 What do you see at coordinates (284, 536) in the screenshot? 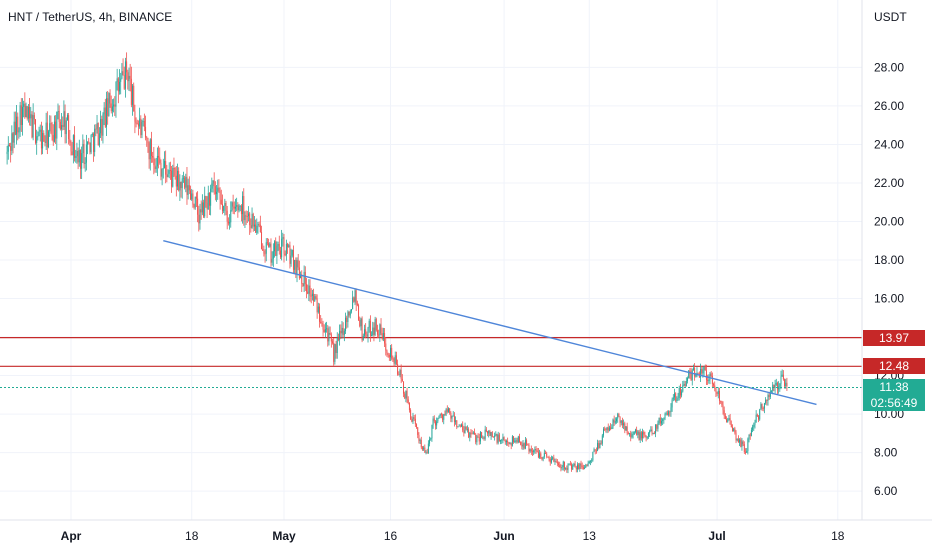
I see `x-tick-label: May` at bounding box center [284, 536].